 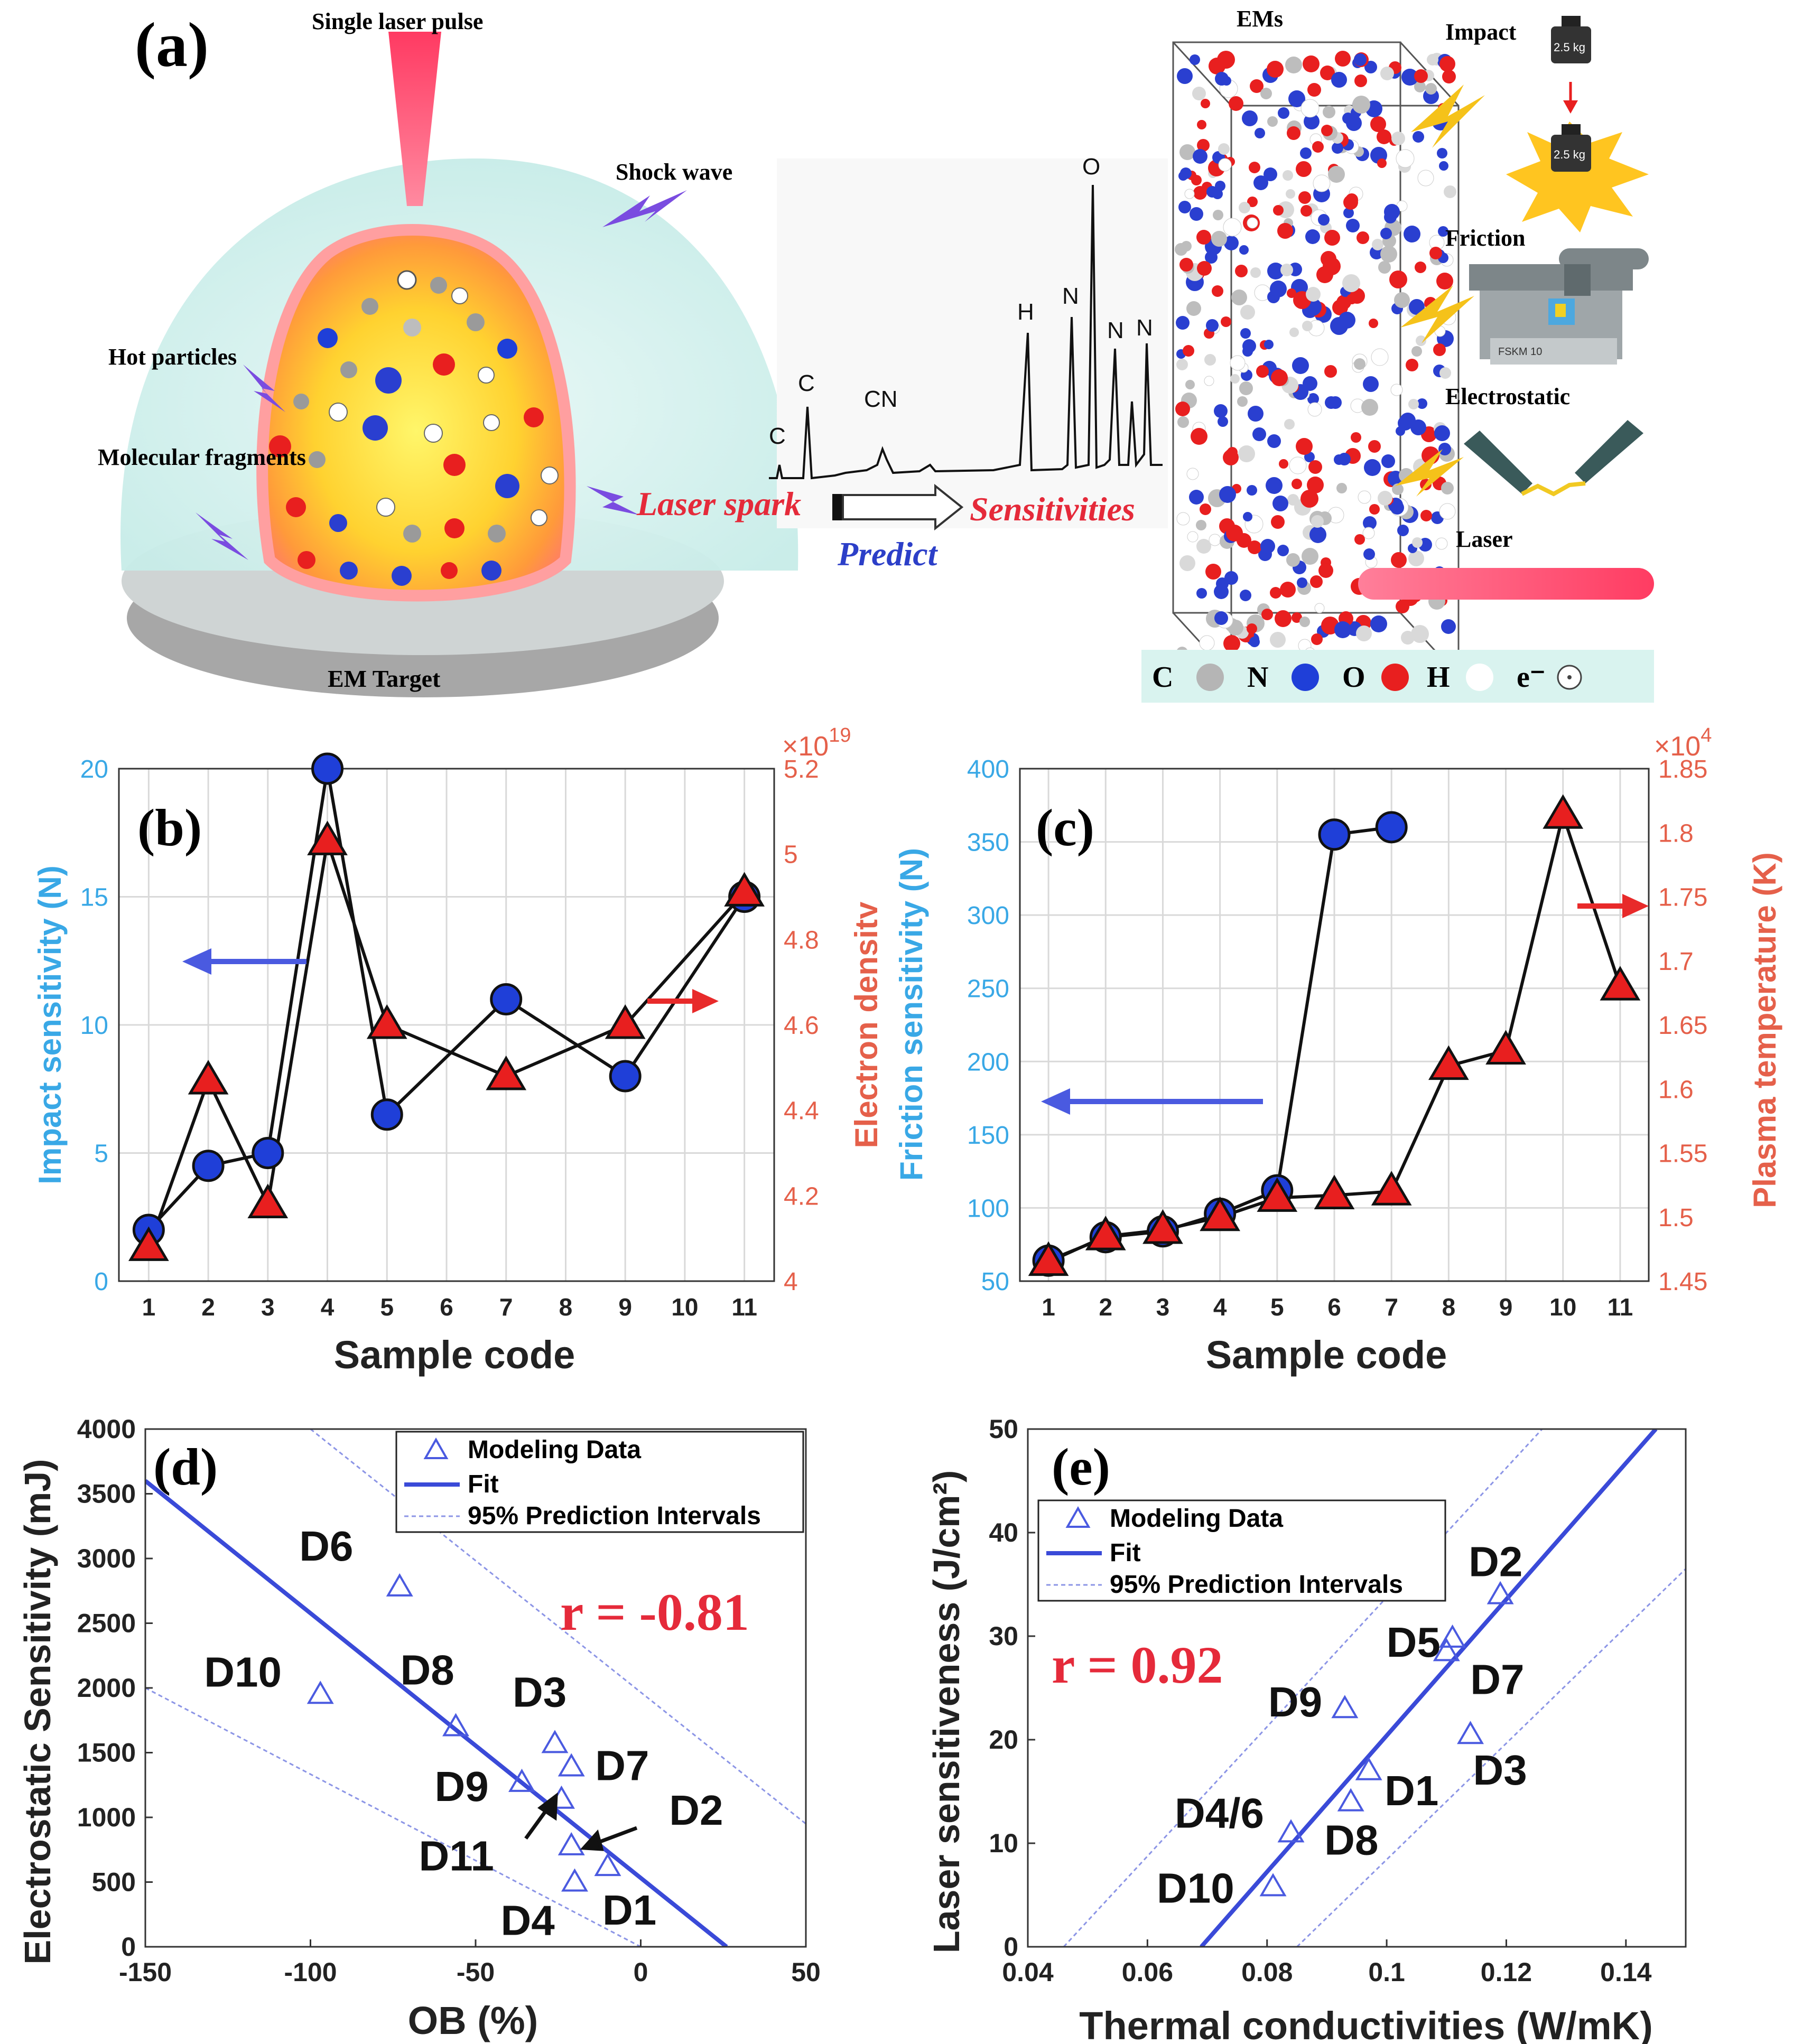 What do you see at coordinates (476, 1972) in the screenshot?
I see `x-tick-label: -50` at bounding box center [476, 1972].